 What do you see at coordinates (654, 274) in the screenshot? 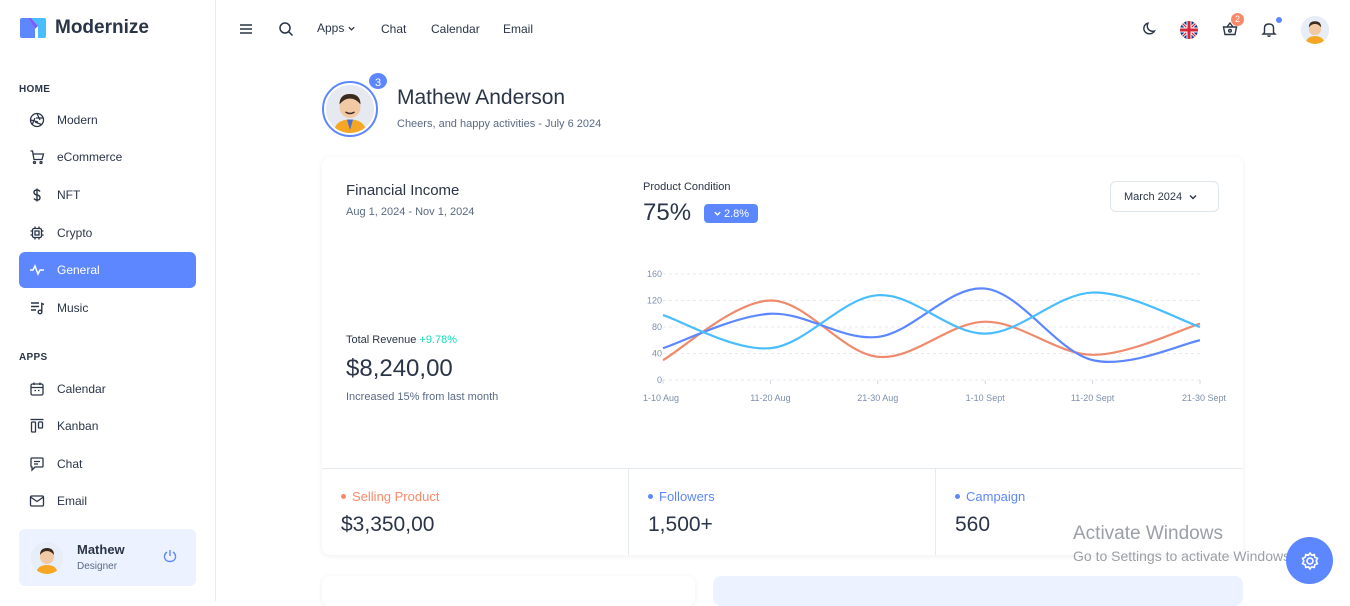
I see `chart-y-tick-label: 160` at bounding box center [654, 274].